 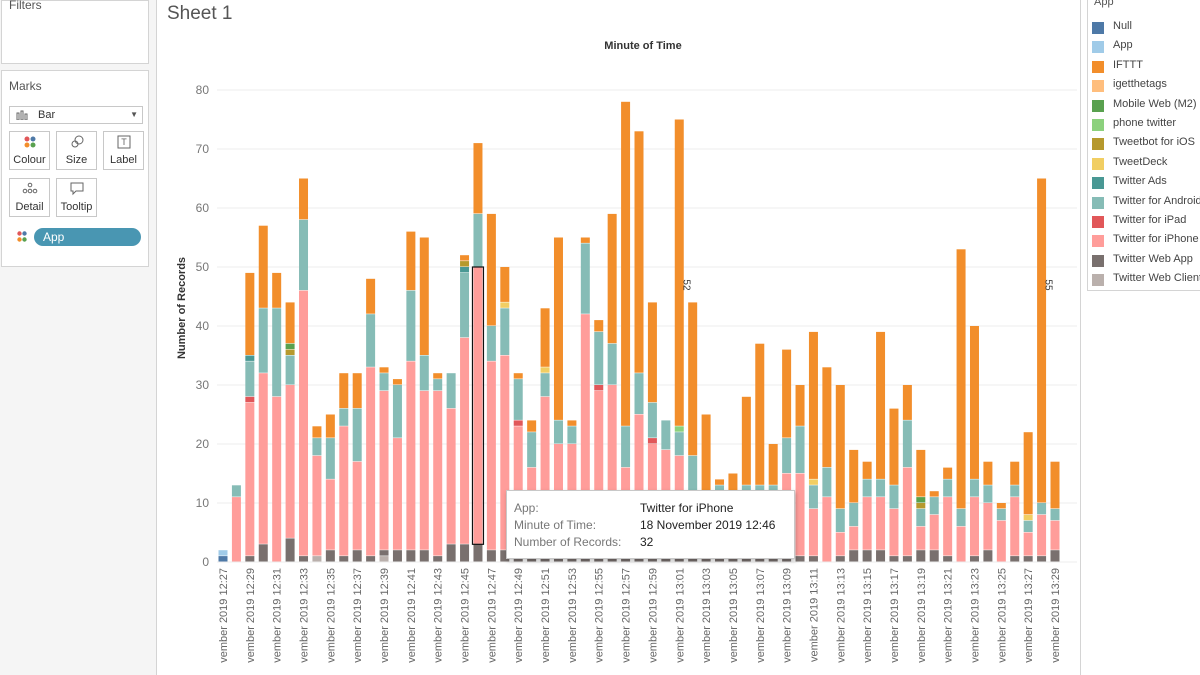 I want to click on legend-item: Twitter for iPad, so click(x=1146, y=222).